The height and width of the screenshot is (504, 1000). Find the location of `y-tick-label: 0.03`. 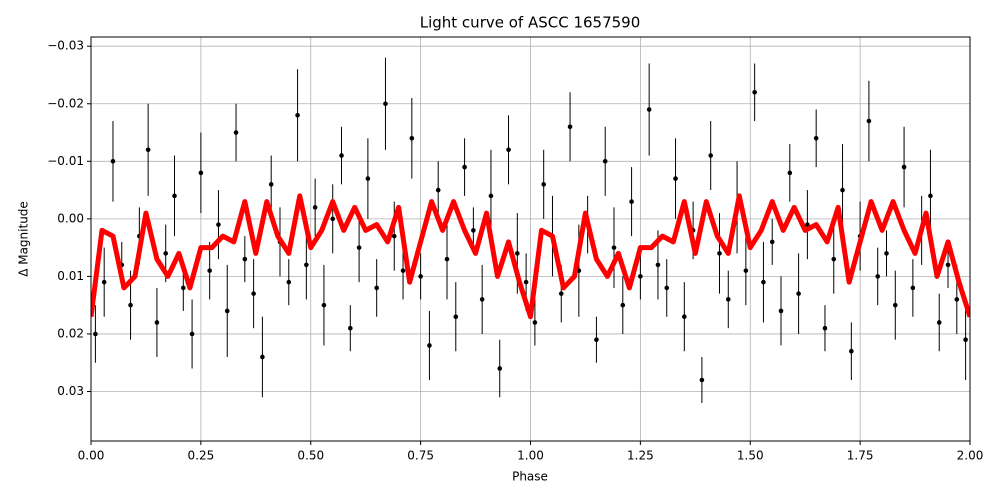

y-tick-label: 0.03 is located at coordinates (70, 391).